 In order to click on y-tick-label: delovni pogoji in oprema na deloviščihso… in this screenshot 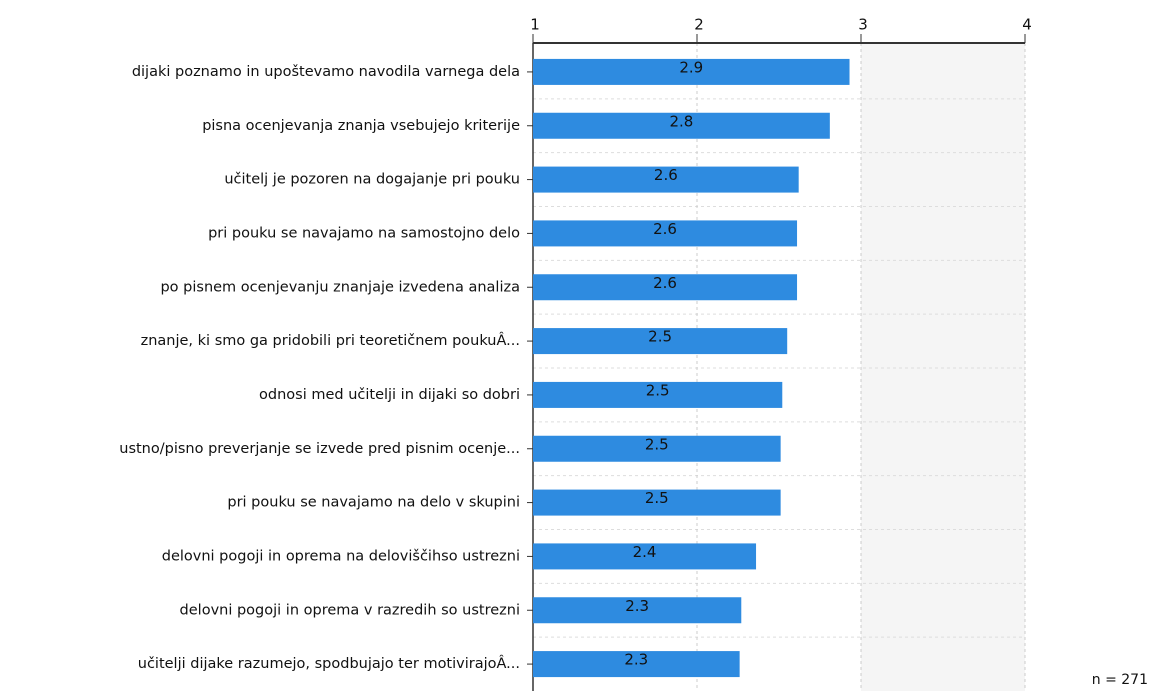, I will do `click(341, 556)`.